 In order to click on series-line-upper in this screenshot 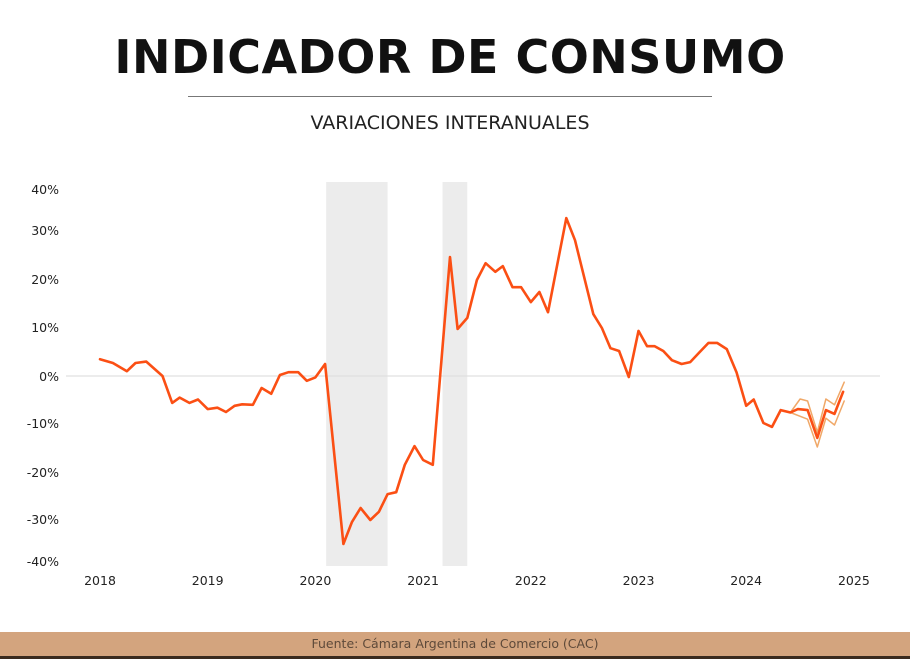, I will do `click(817, 407)`.